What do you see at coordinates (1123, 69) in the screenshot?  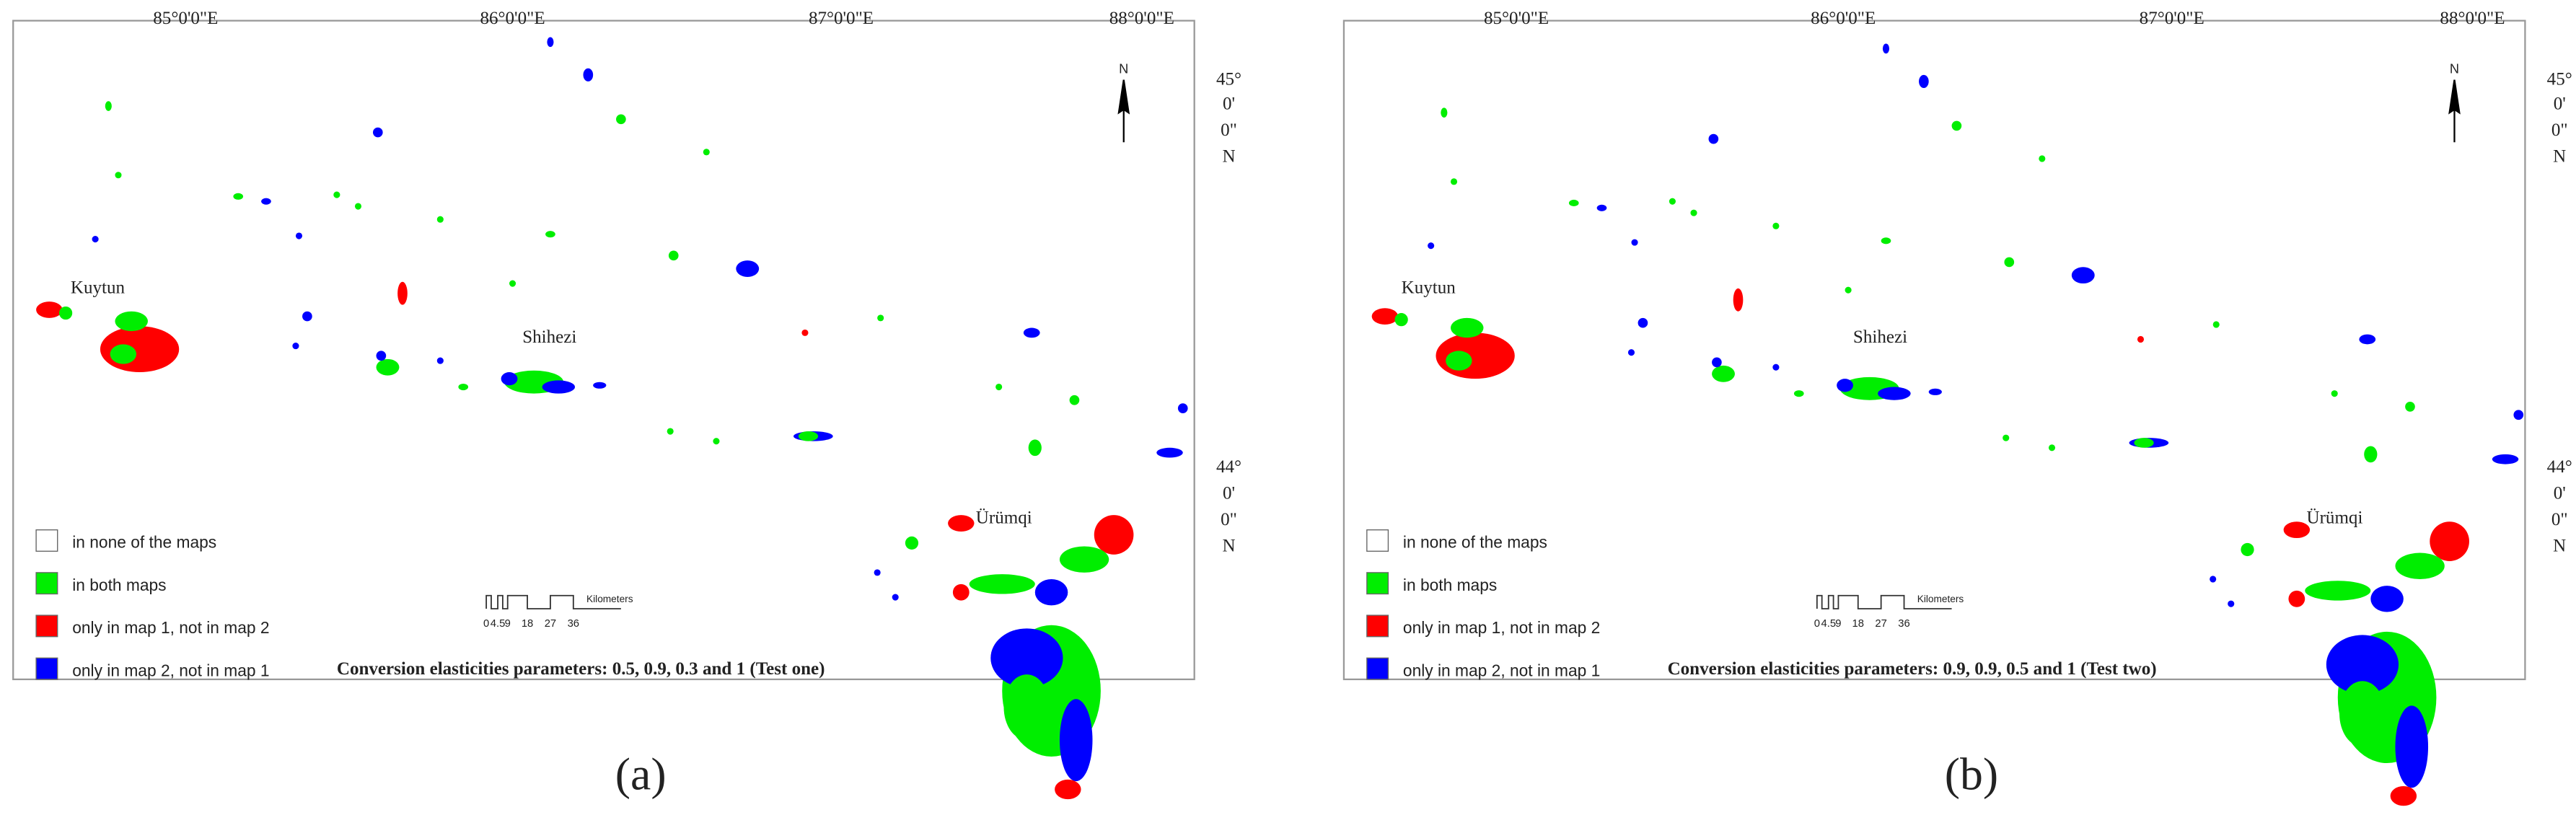 I see `north-label: N` at bounding box center [1123, 69].